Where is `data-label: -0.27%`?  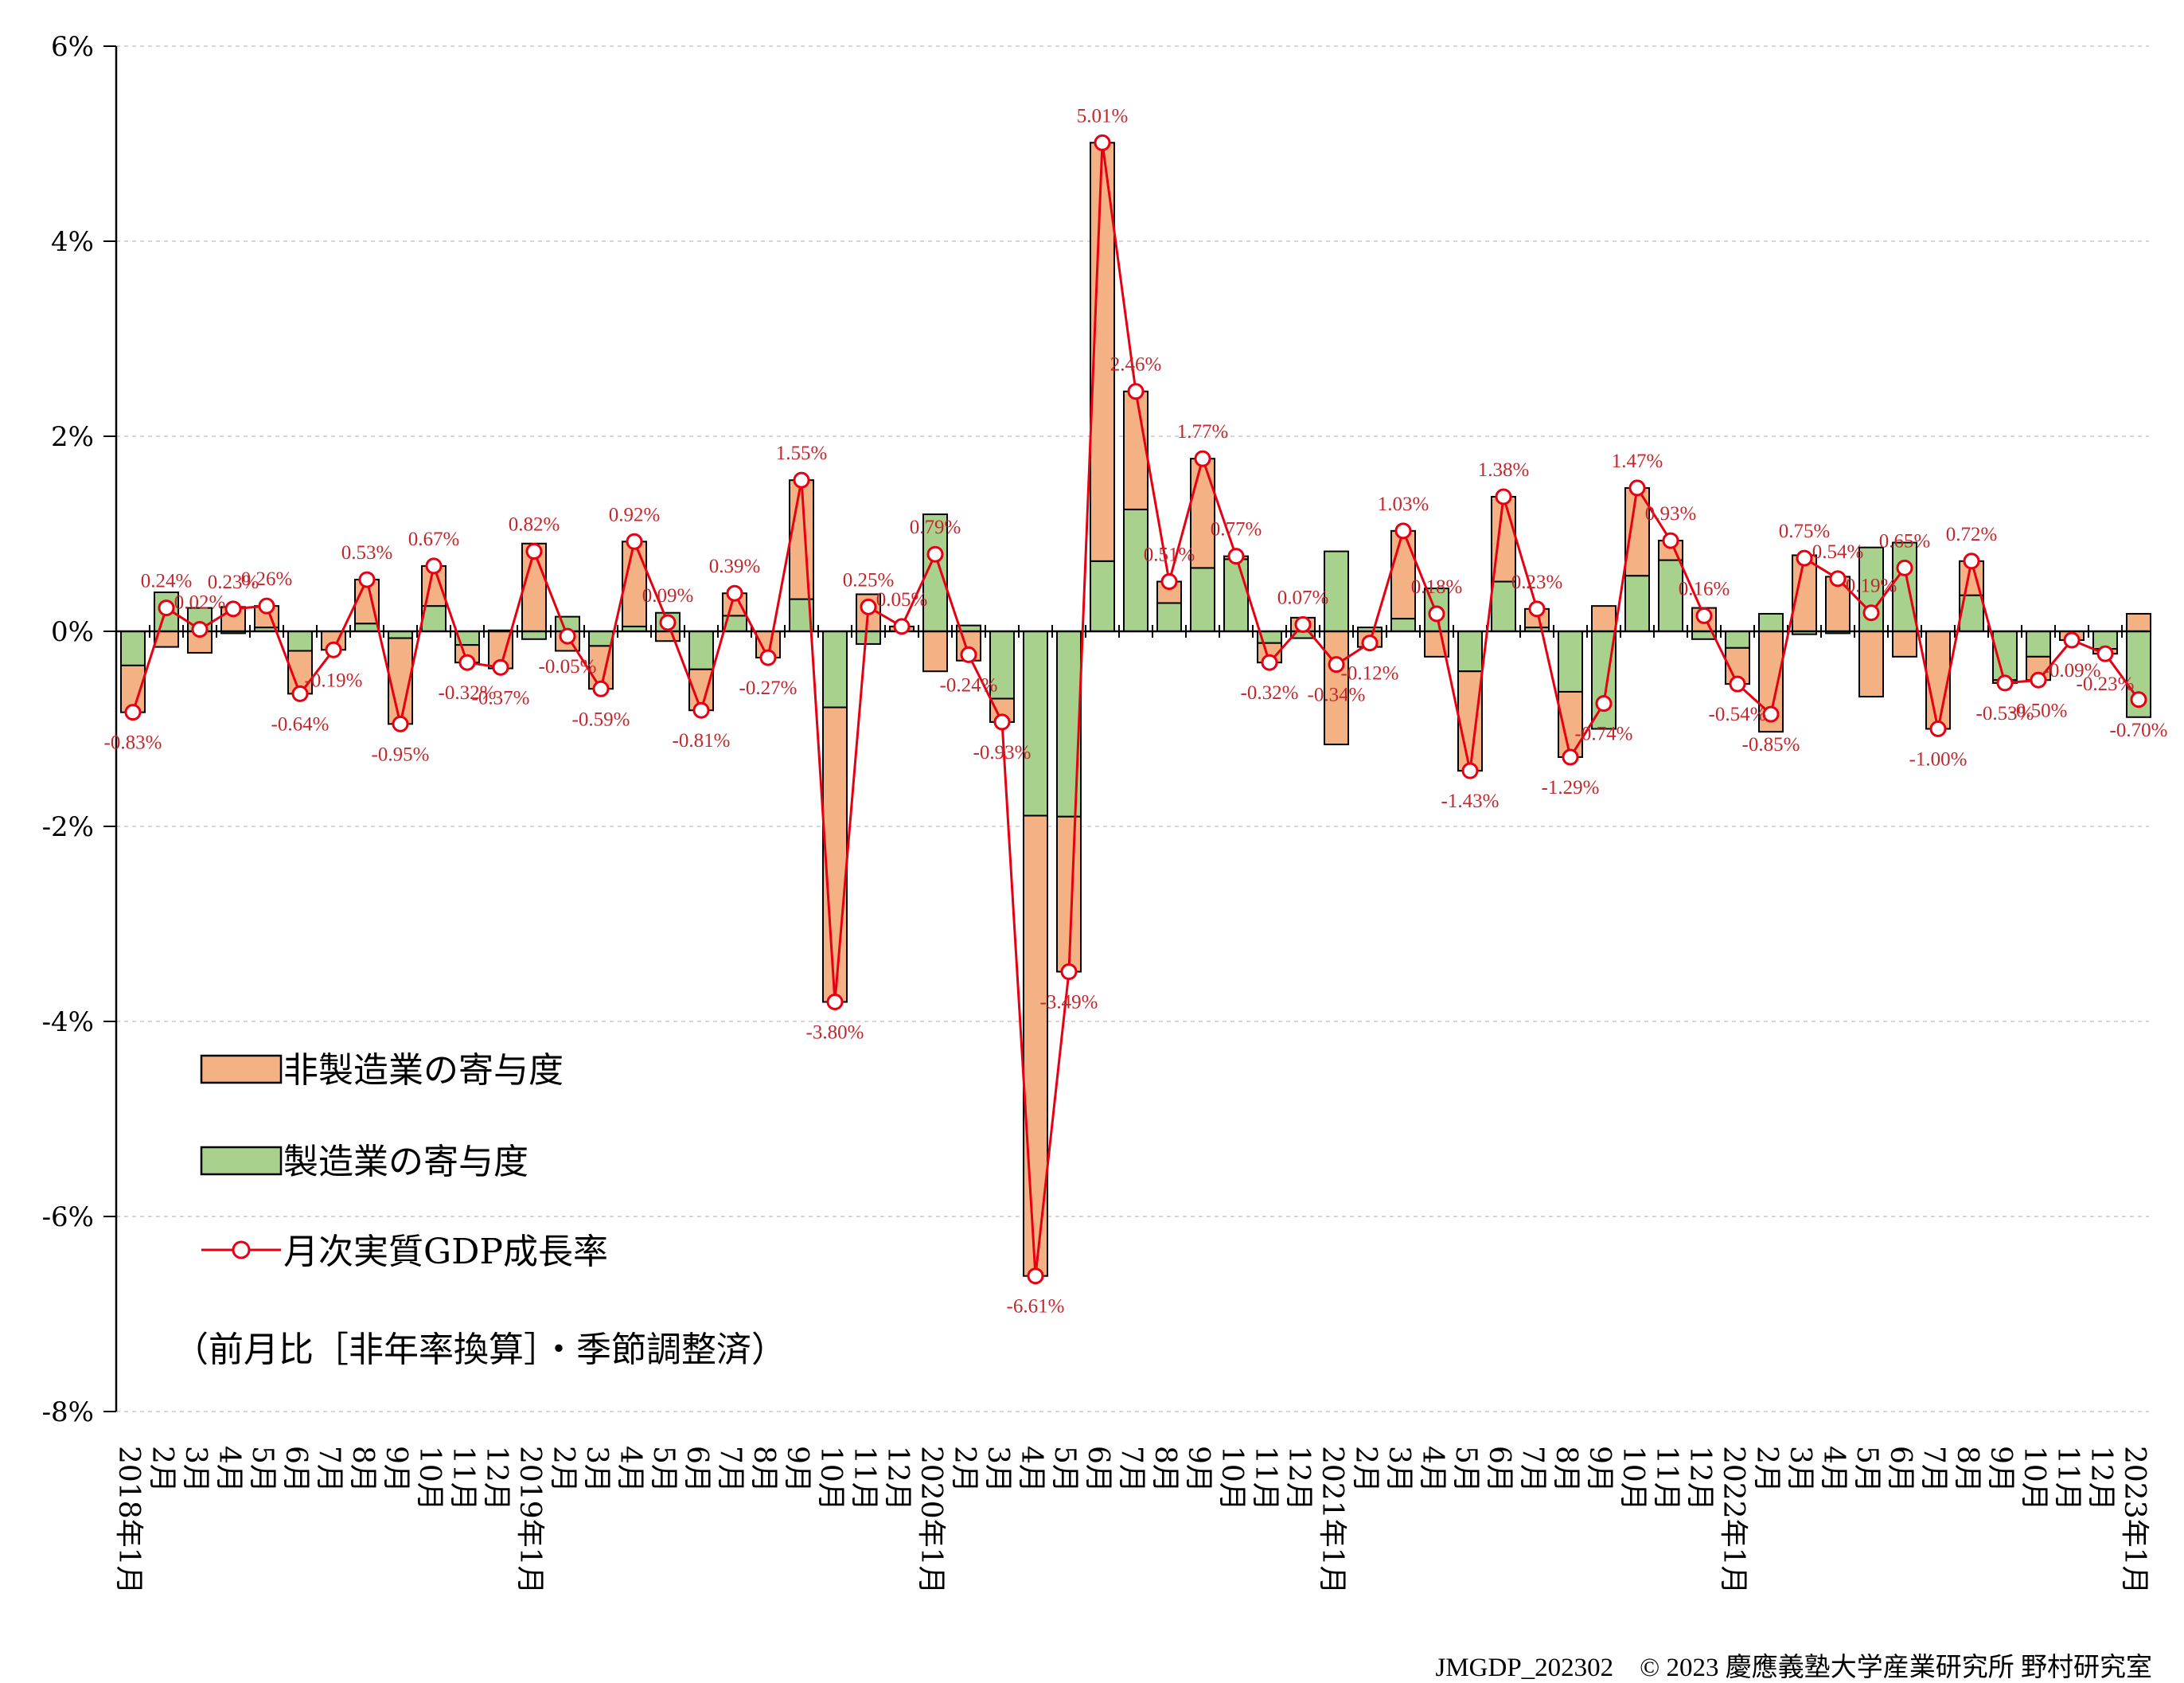 data-label: -0.27% is located at coordinates (768, 688).